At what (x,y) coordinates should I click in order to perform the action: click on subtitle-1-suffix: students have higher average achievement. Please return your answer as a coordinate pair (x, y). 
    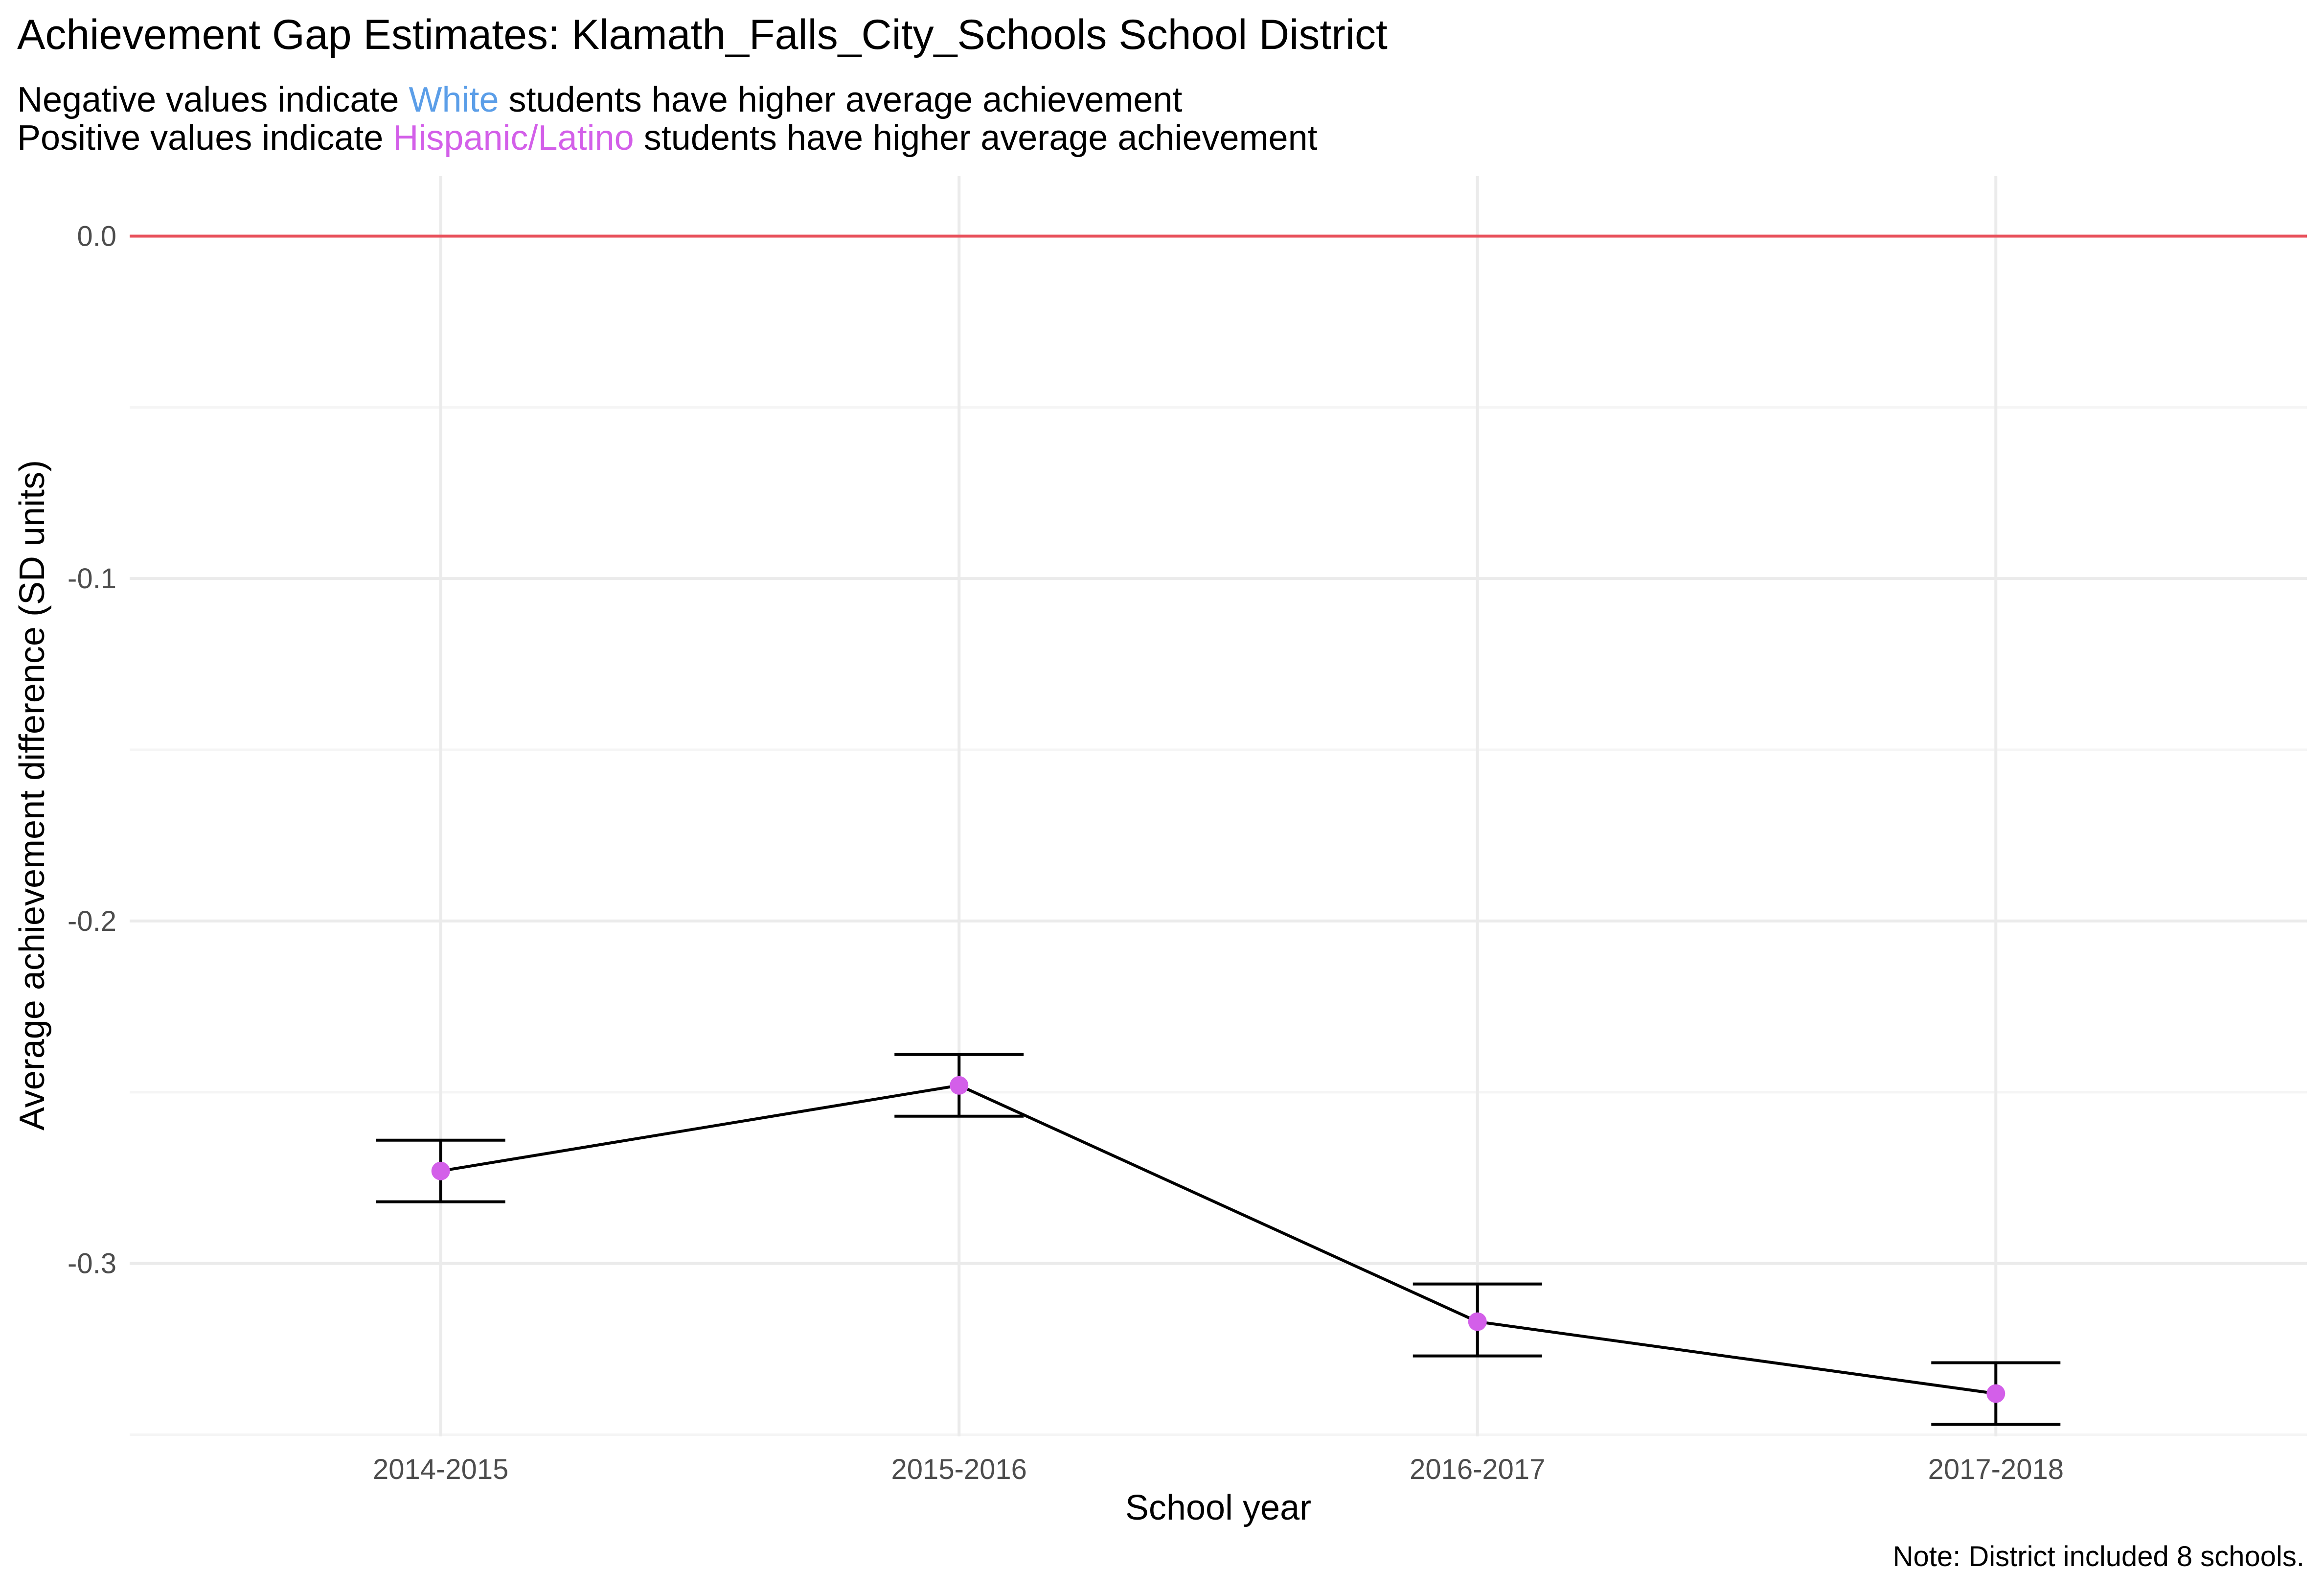
    Looking at the image, I should click on (841, 99).